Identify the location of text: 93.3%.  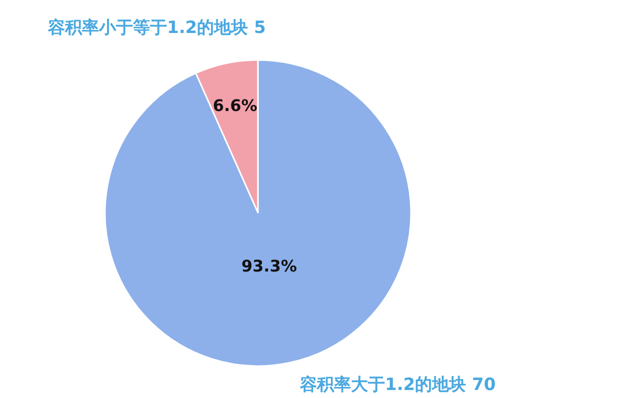
(269, 266).